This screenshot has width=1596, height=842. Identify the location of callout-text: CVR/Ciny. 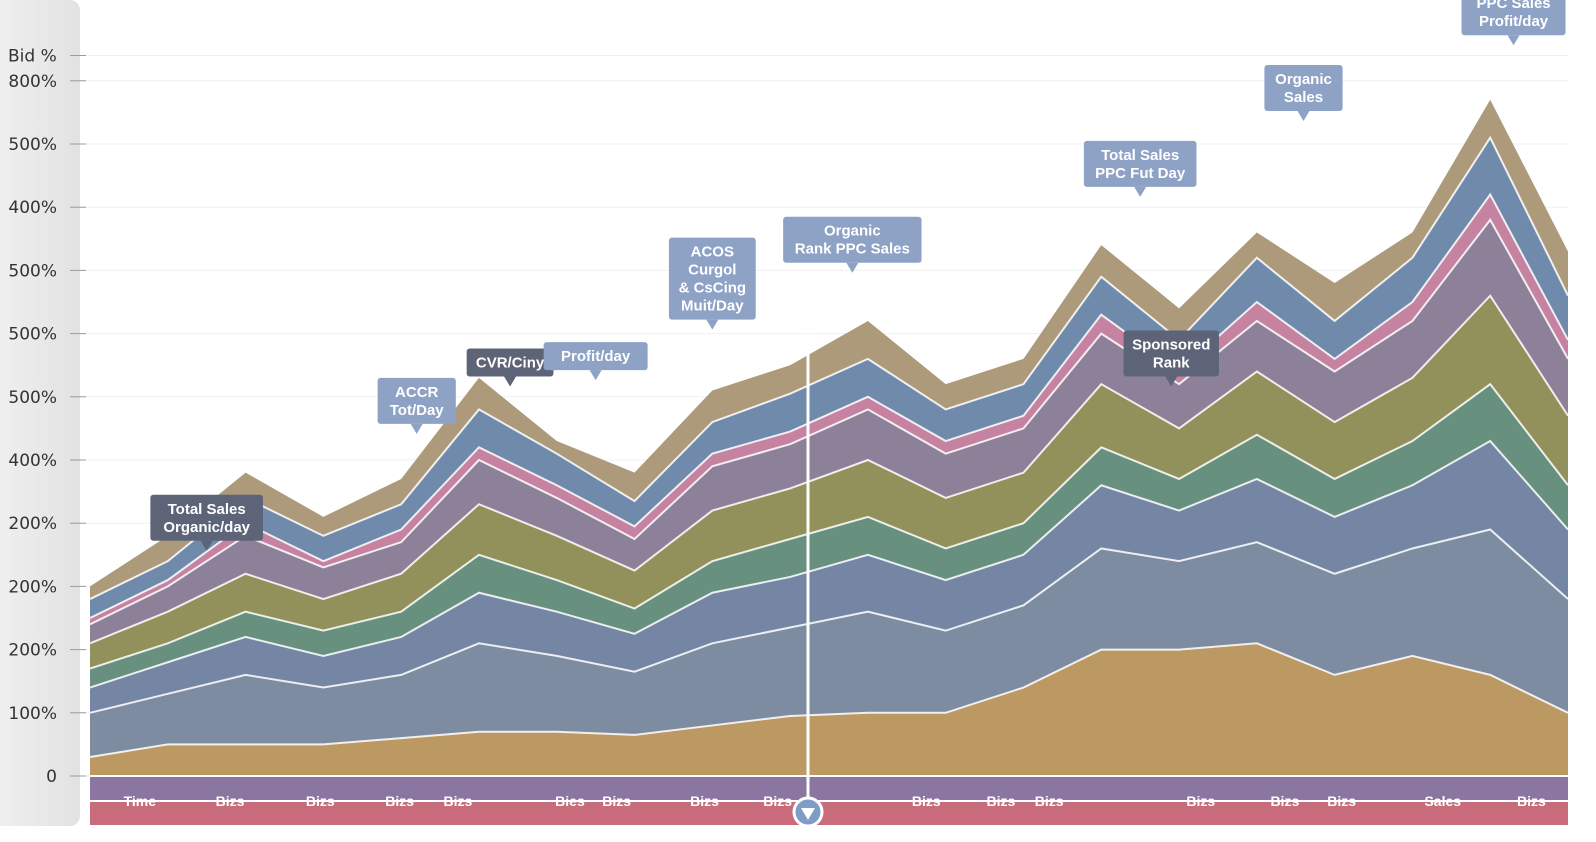
(510, 362).